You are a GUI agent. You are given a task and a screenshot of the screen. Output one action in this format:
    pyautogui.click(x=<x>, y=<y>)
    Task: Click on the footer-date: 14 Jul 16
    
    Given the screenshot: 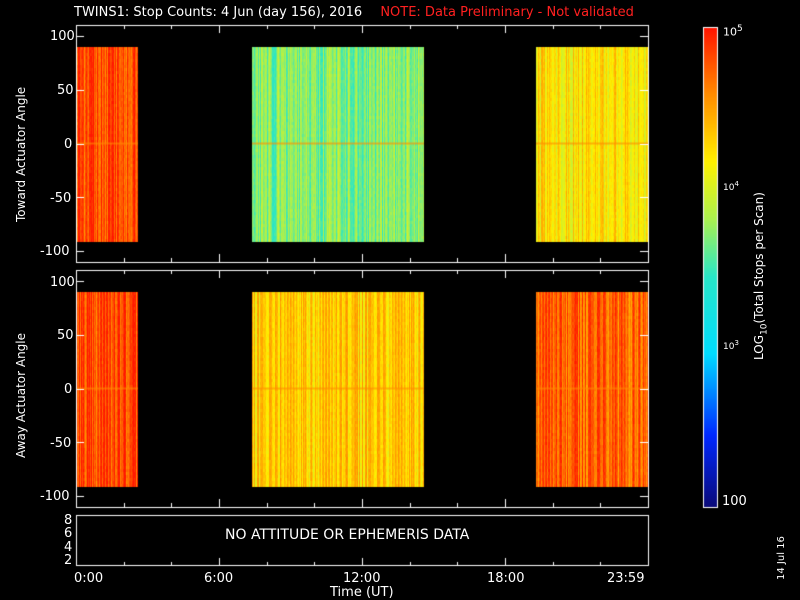 What is the action you would take?
    pyautogui.click(x=781, y=558)
    